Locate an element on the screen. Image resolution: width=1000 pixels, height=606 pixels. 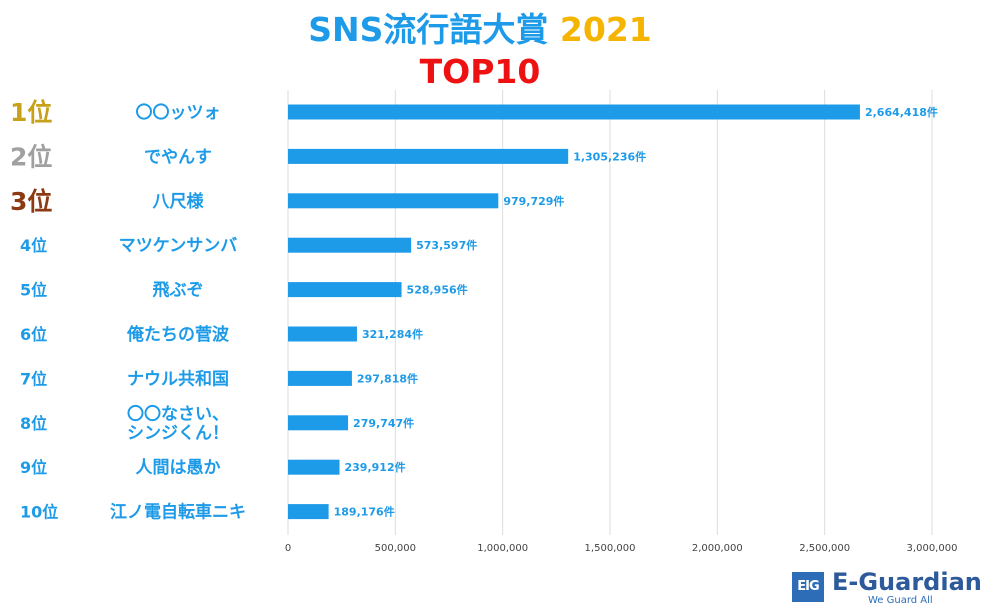
rank-label: 10位 is located at coordinates (39, 512).